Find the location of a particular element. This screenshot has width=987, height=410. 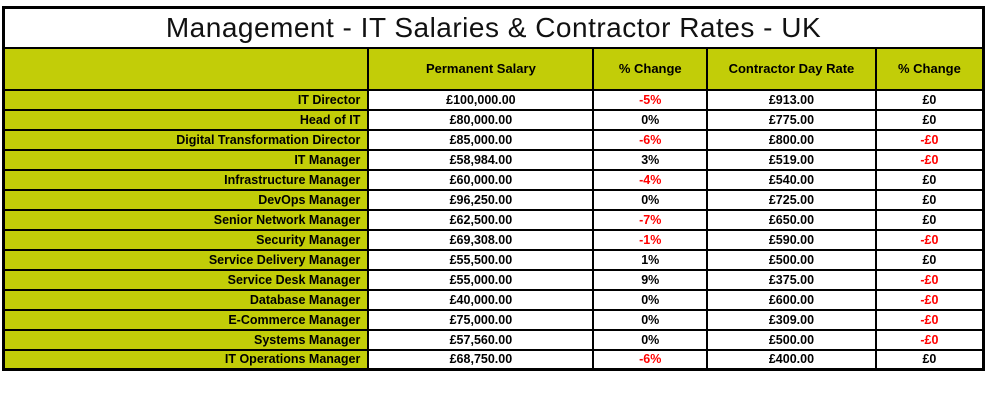

day-rate-cell: £540.00 is located at coordinates (791, 179).